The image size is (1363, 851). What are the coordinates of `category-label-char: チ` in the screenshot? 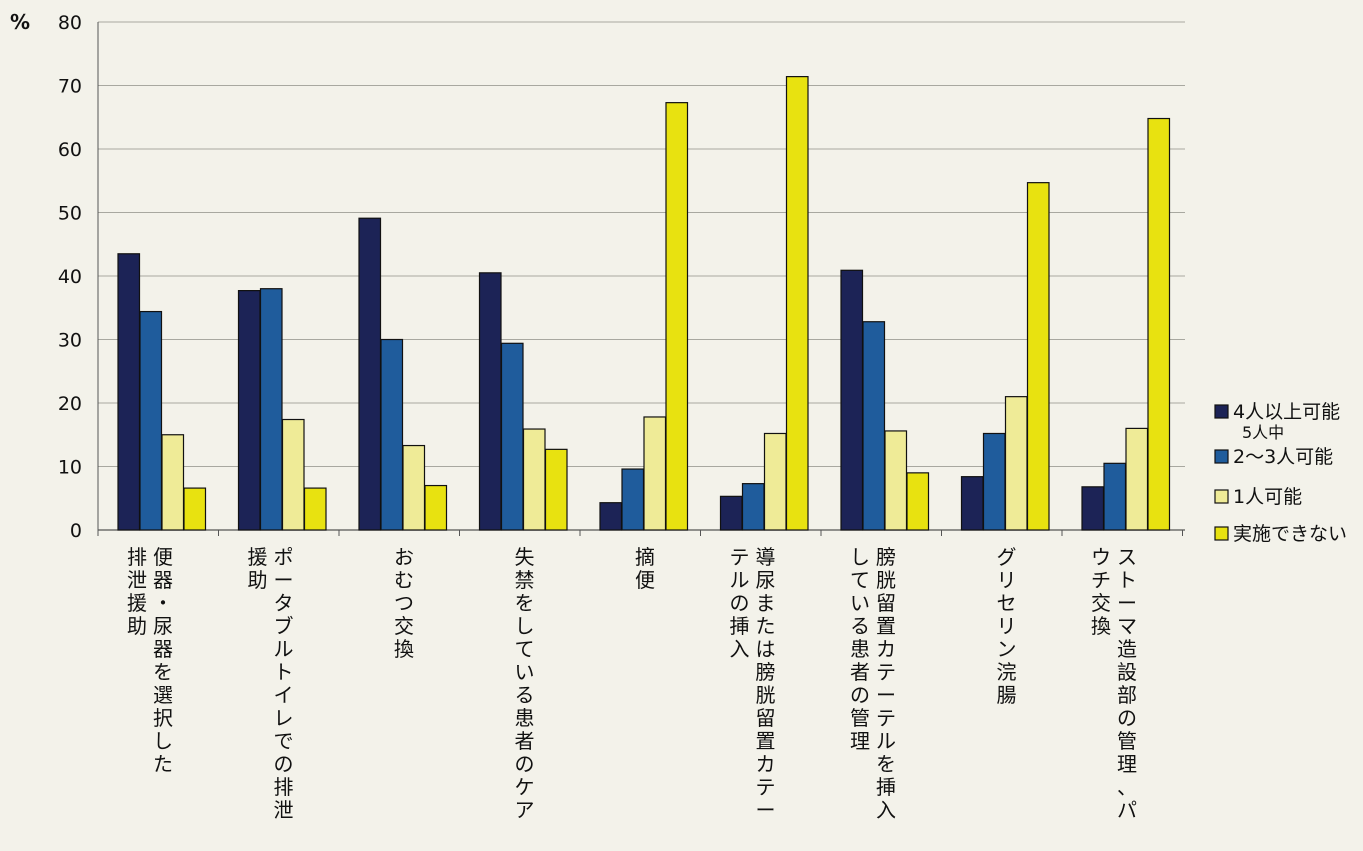 It's located at (1101, 580).